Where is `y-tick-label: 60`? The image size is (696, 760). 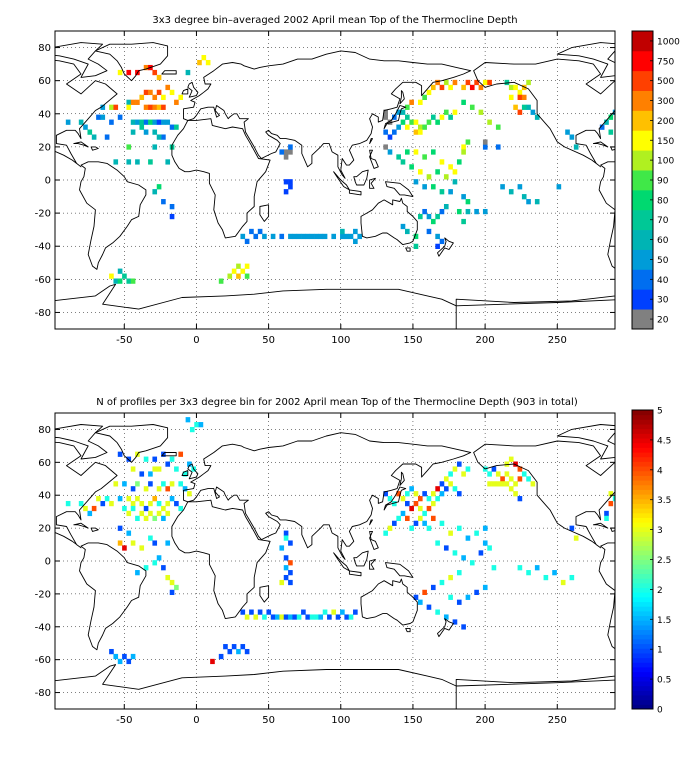 y-tick-label: 60 is located at coordinates (44, 81).